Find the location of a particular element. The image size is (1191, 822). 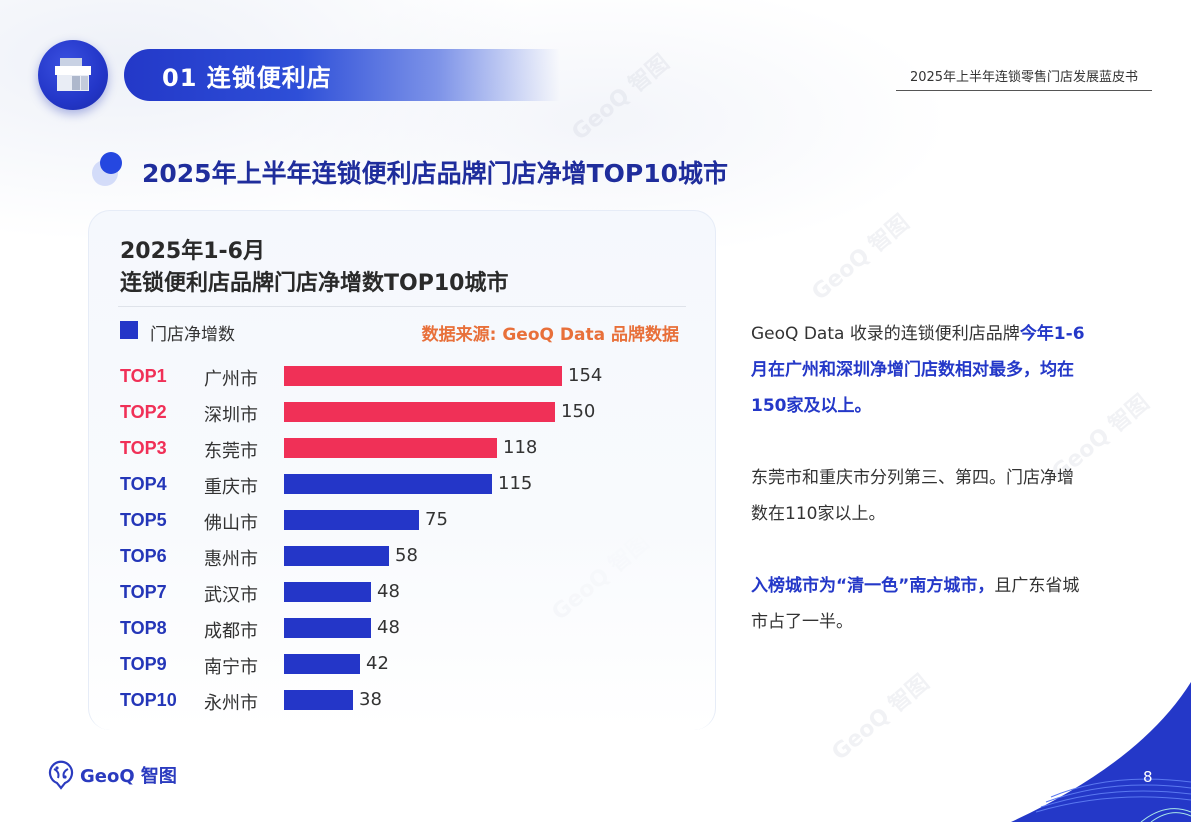

legend-swatch is located at coordinates (129, 330).